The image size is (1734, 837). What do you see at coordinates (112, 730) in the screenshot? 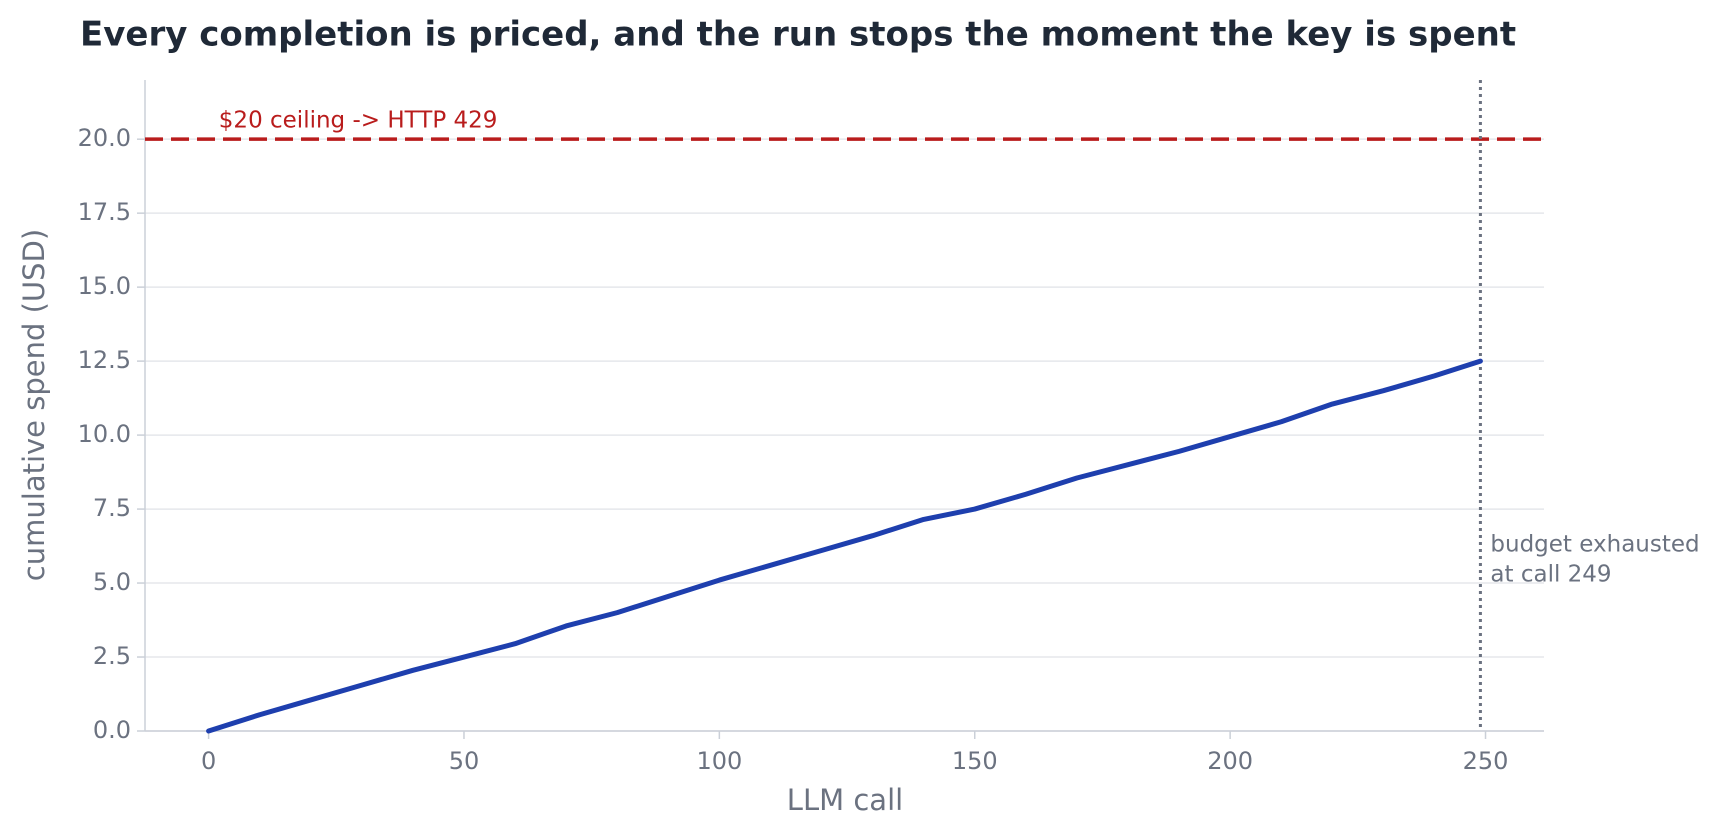
I see `y-tick-label: 0.0` at bounding box center [112, 730].